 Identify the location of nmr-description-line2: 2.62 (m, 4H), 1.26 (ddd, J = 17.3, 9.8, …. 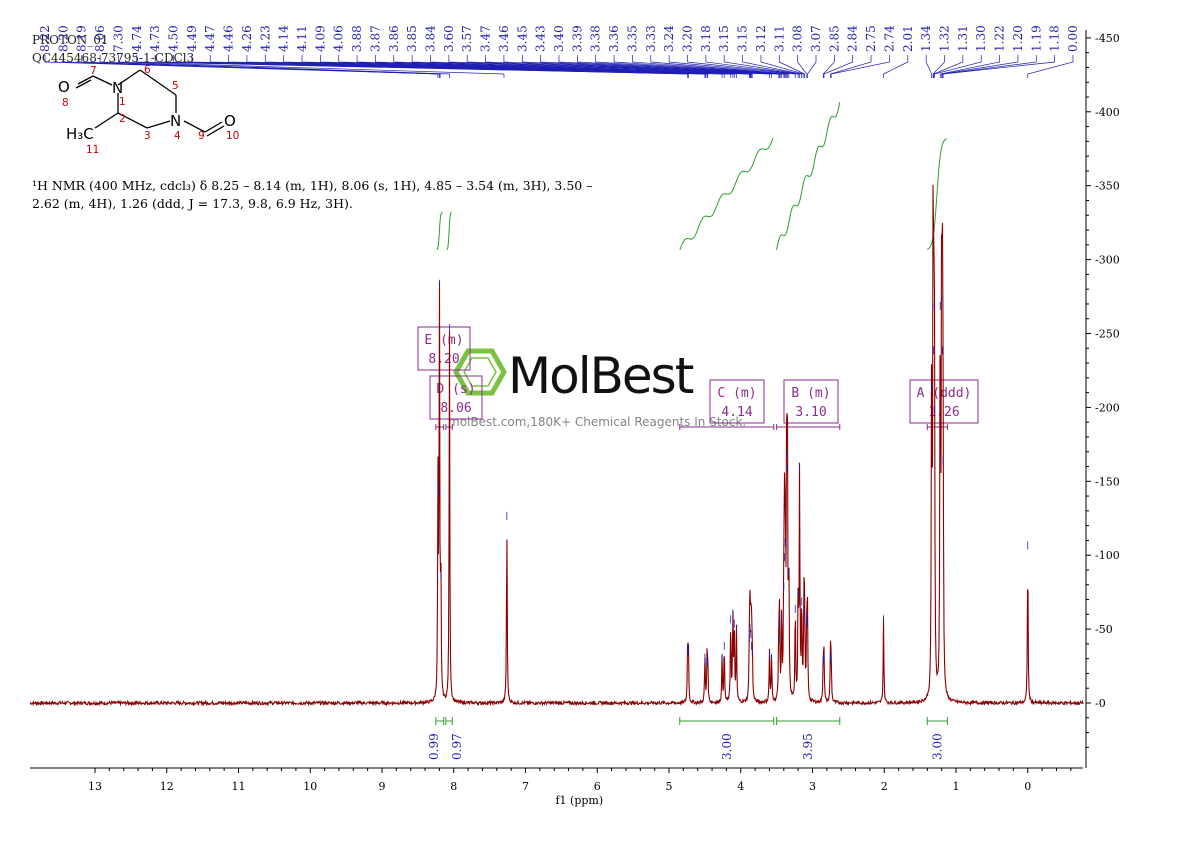
(192, 203).